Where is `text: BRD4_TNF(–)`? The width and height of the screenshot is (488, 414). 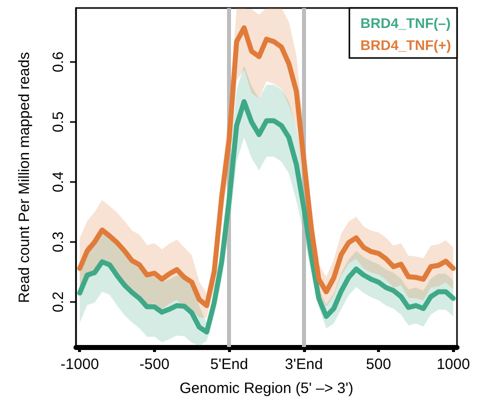 text: BRD4_TNF(–) is located at coordinates (405, 23).